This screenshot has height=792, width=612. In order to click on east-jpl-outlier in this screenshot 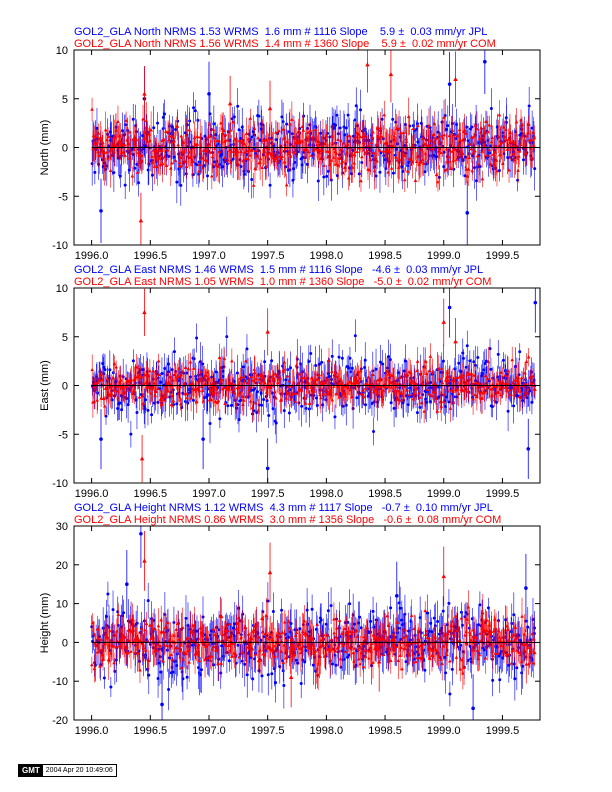, I will do `click(267, 468)`.